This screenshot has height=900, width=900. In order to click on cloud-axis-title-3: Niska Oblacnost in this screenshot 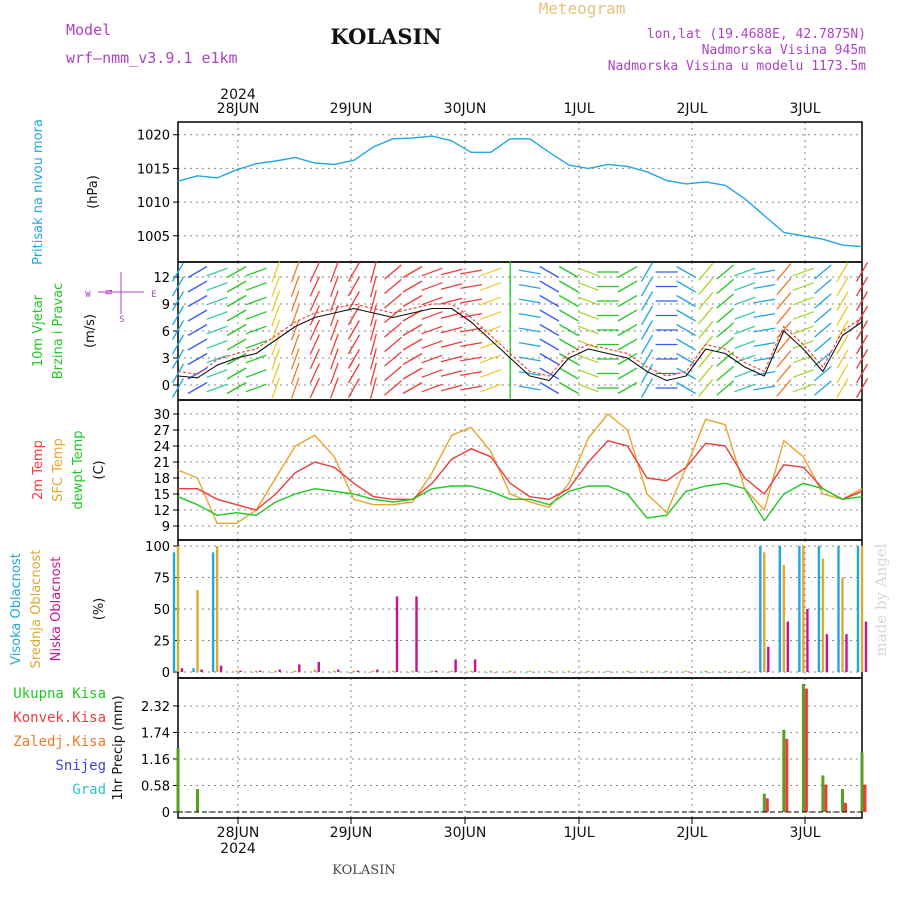, I will do `click(56, 609)`.